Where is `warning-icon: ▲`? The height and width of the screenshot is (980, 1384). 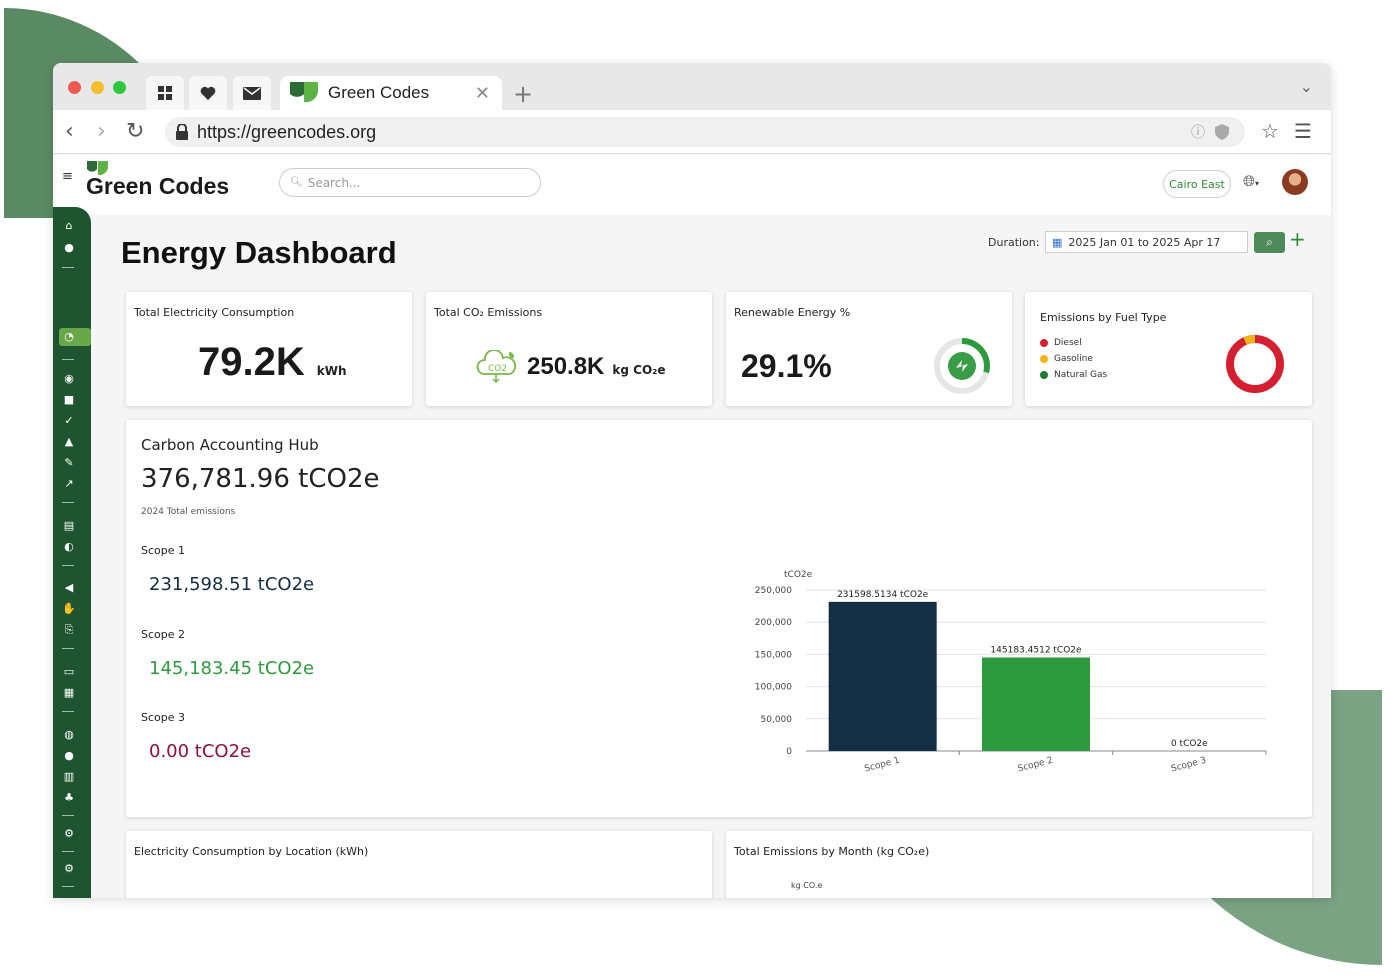 warning-icon: ▲ is located at coordinates (69, 441).